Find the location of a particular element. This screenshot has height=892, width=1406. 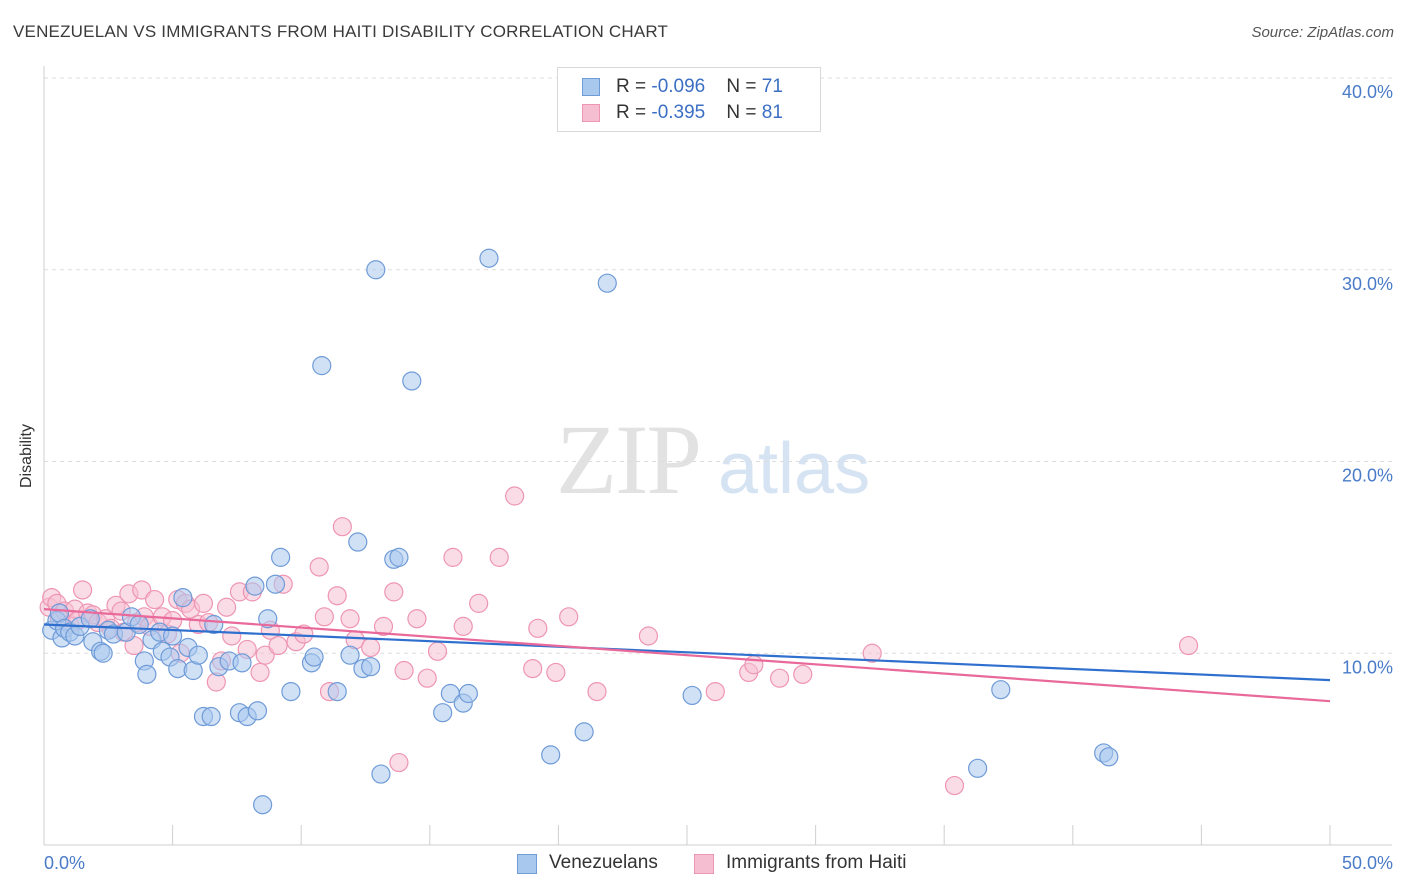

r-value: -0.395 is located at coordinates (678, 112).